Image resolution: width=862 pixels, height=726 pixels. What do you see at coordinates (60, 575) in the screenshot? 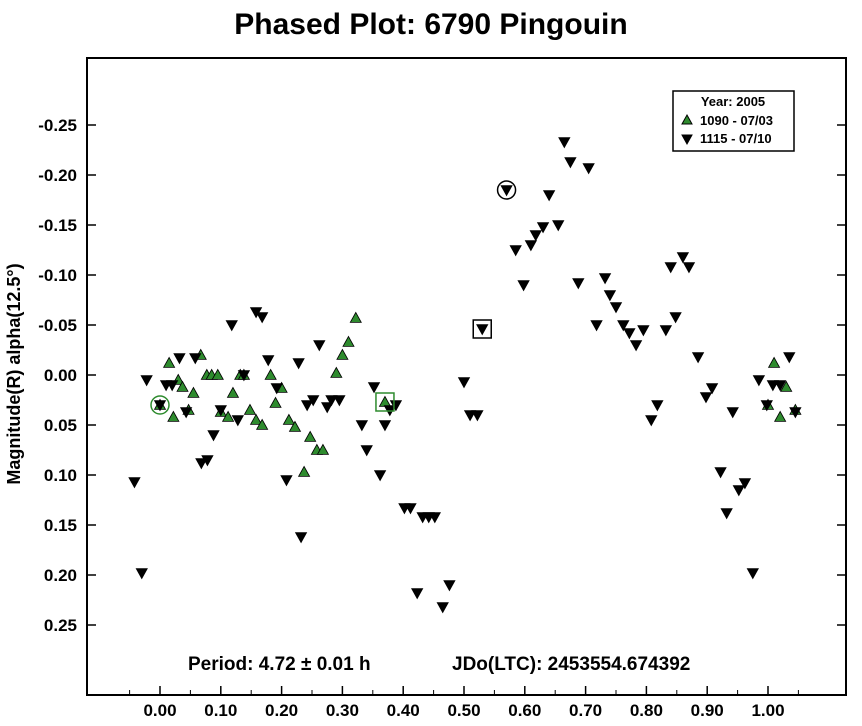
I see `y-tick-label: 0.20` at bounding box center [60, 575].